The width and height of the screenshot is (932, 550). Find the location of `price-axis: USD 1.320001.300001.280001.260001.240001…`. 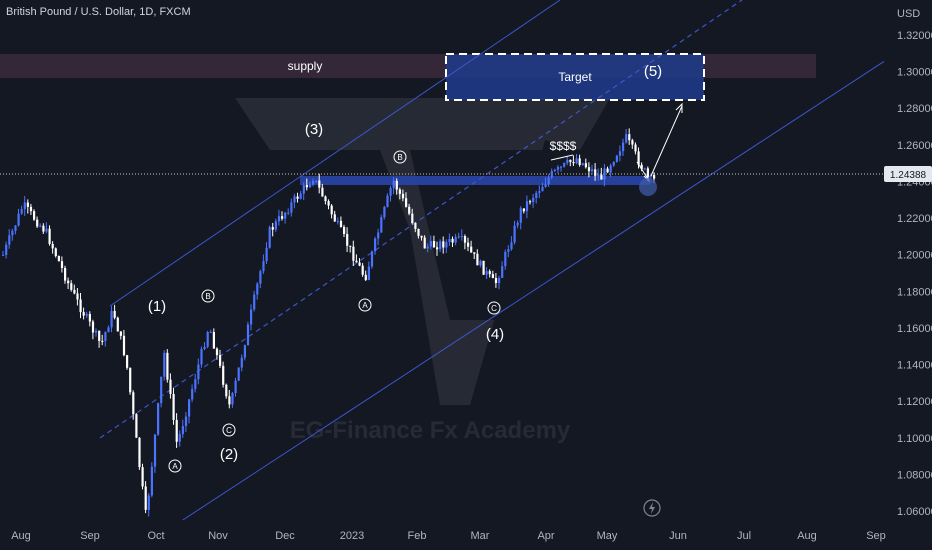

price-axis: USD 1.320001.300001.280001.260001.240001… is located at coordinates (908, 260).